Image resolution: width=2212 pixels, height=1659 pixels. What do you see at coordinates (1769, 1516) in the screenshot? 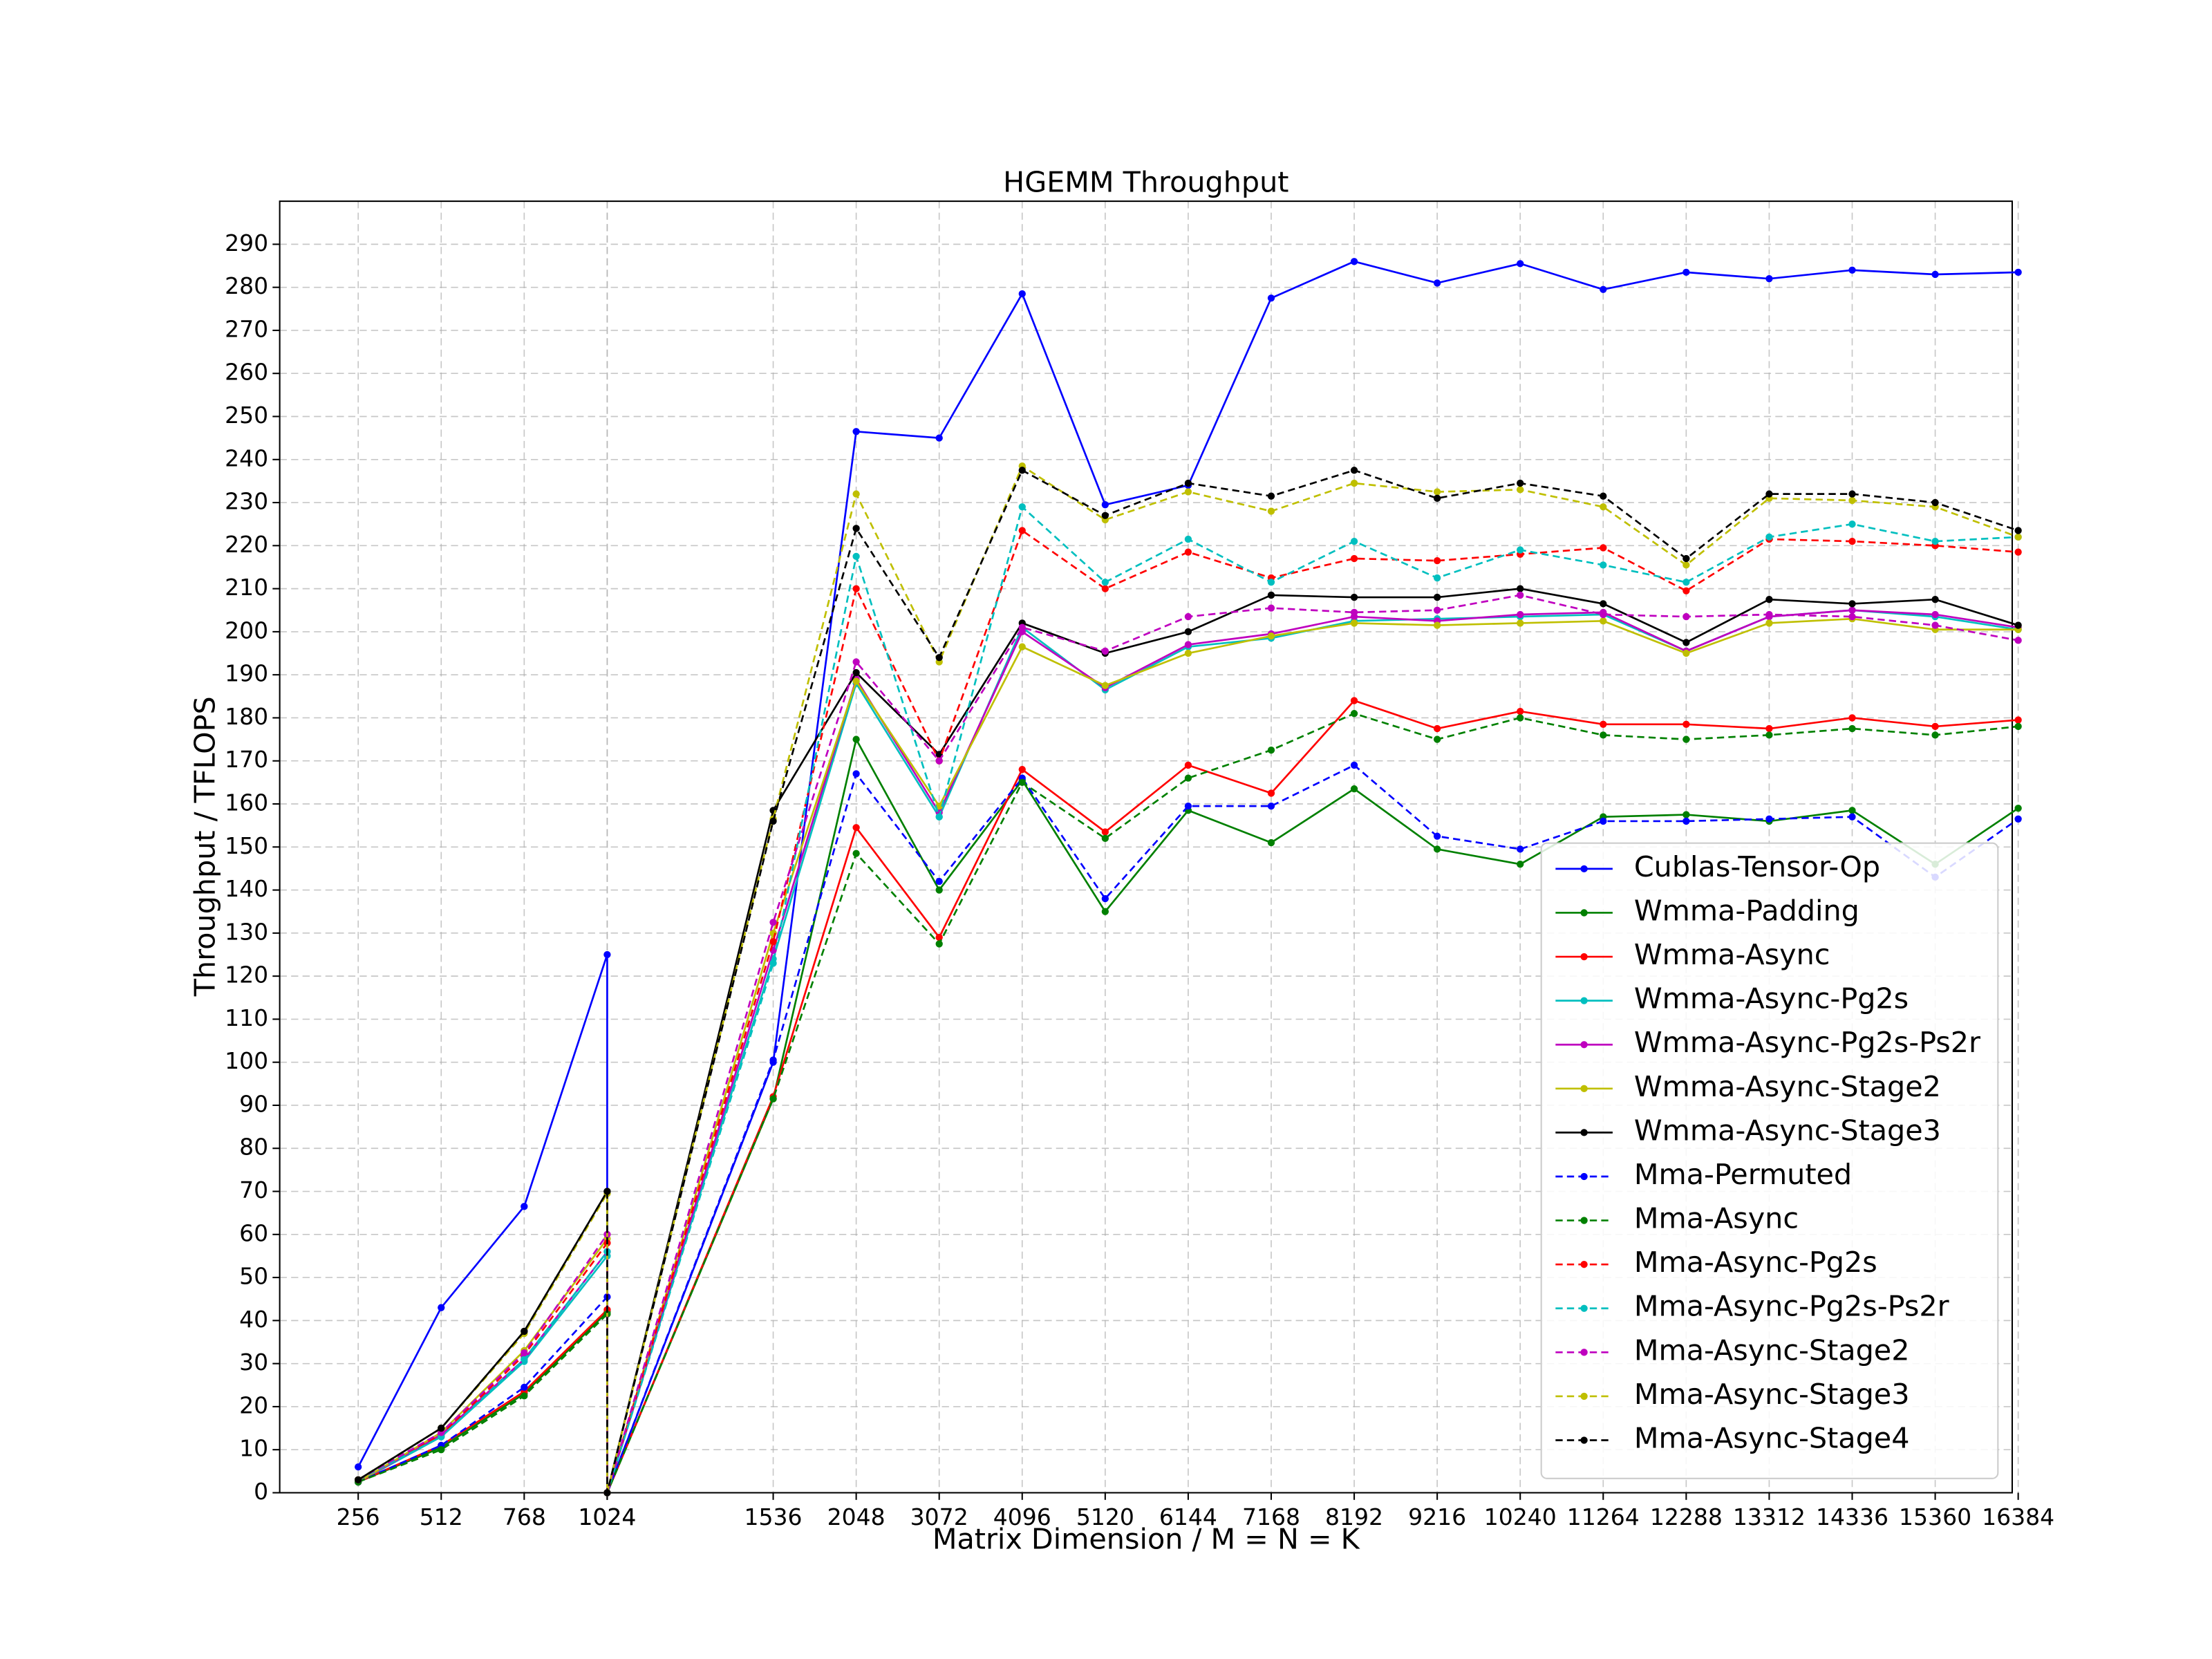
I see `x-tick-label: 13312` at bounding box center [1769, 1516].